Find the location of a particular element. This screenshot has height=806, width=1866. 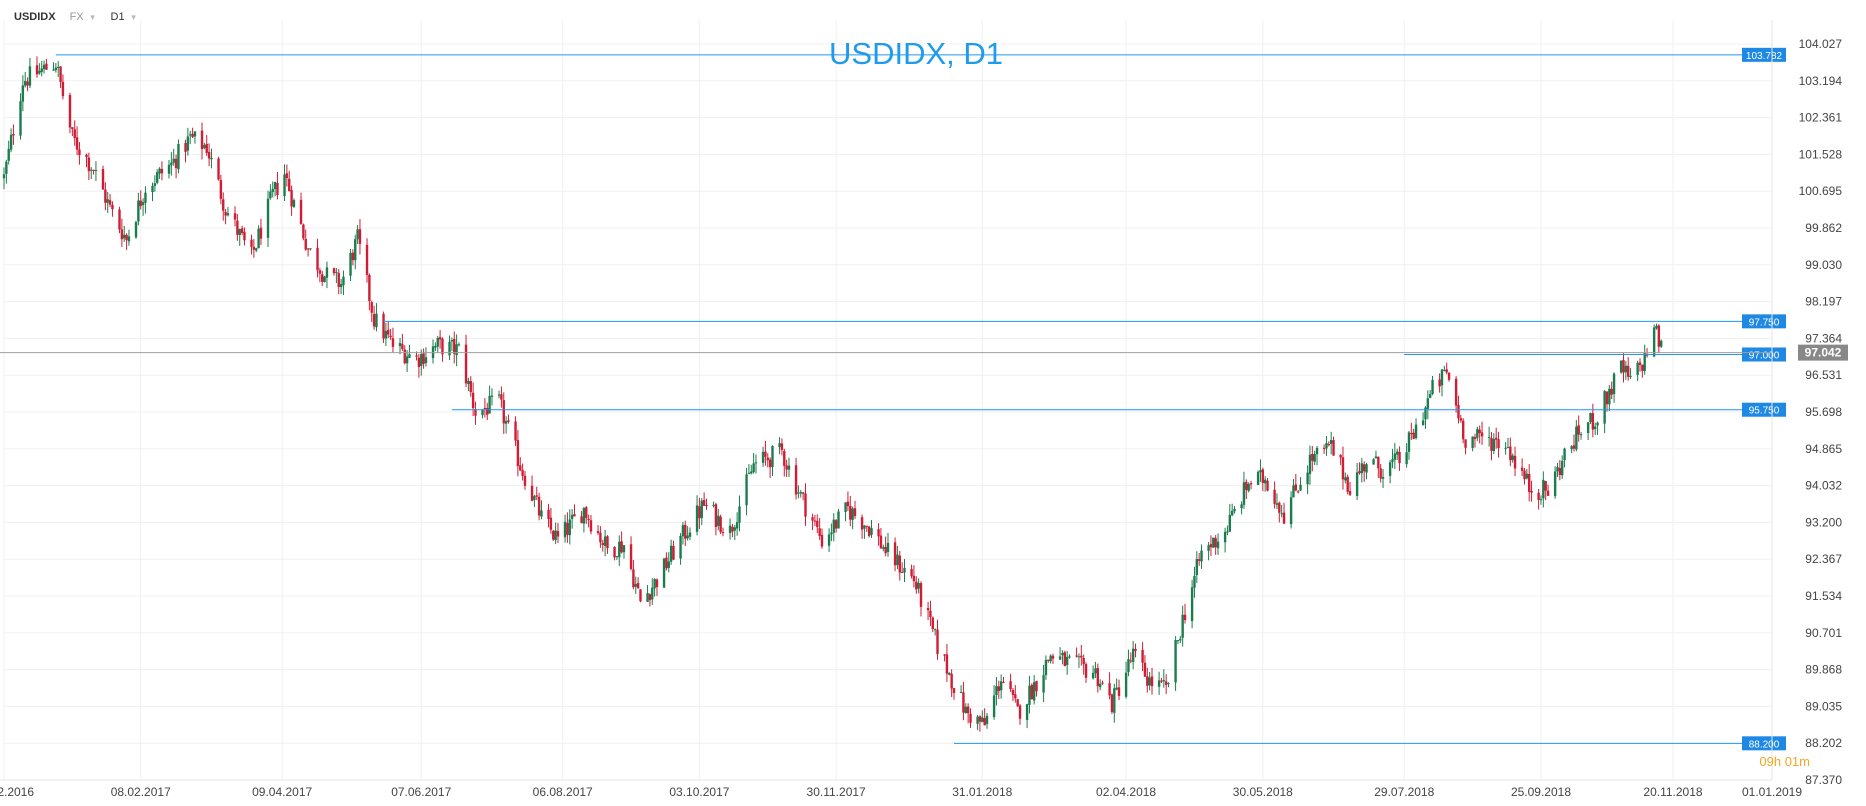

x-tick-label: 31.01.2018 is located at coordinates (982, 792).